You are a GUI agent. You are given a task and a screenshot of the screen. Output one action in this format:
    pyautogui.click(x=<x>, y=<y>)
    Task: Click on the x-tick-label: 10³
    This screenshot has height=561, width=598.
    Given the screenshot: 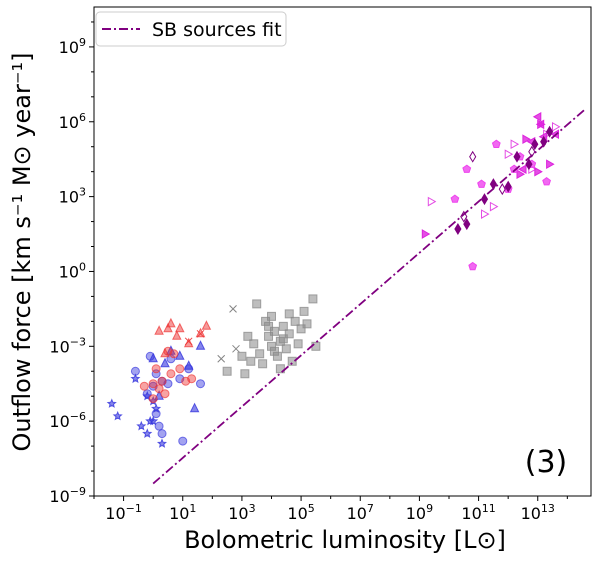 What is the action you would take?
    pyautogui.click(x=241, y=512)
    